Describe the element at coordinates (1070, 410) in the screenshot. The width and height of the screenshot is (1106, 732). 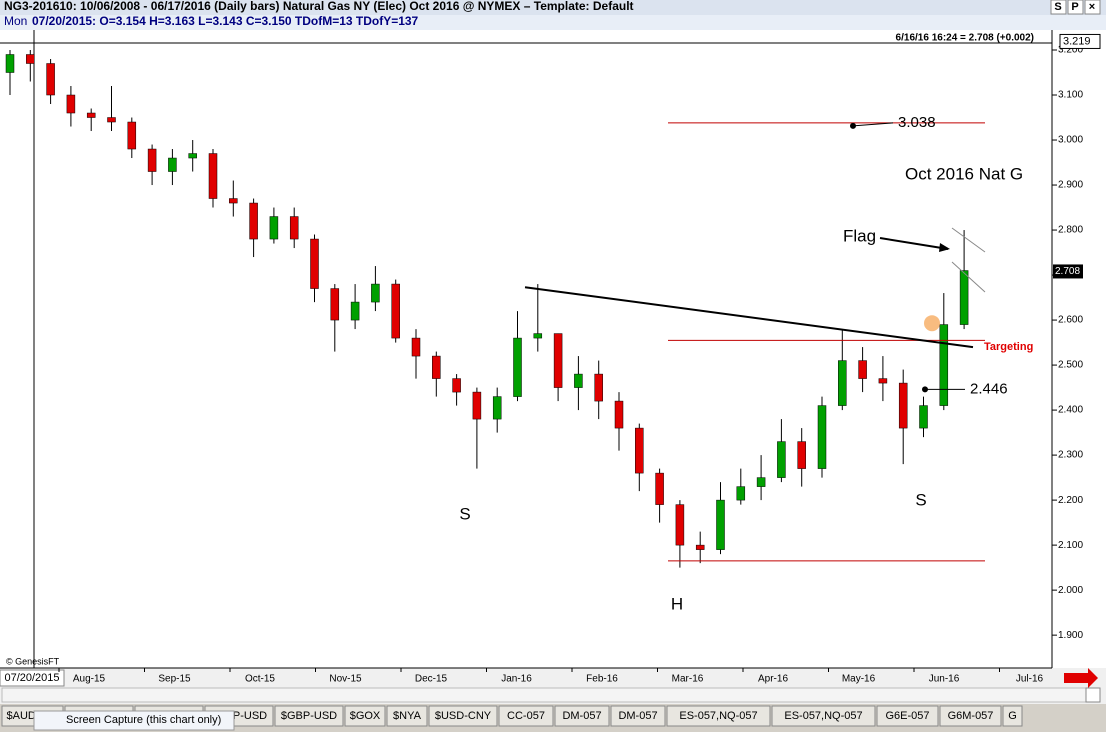
I see `y-tick-label: 2.400` at that location.